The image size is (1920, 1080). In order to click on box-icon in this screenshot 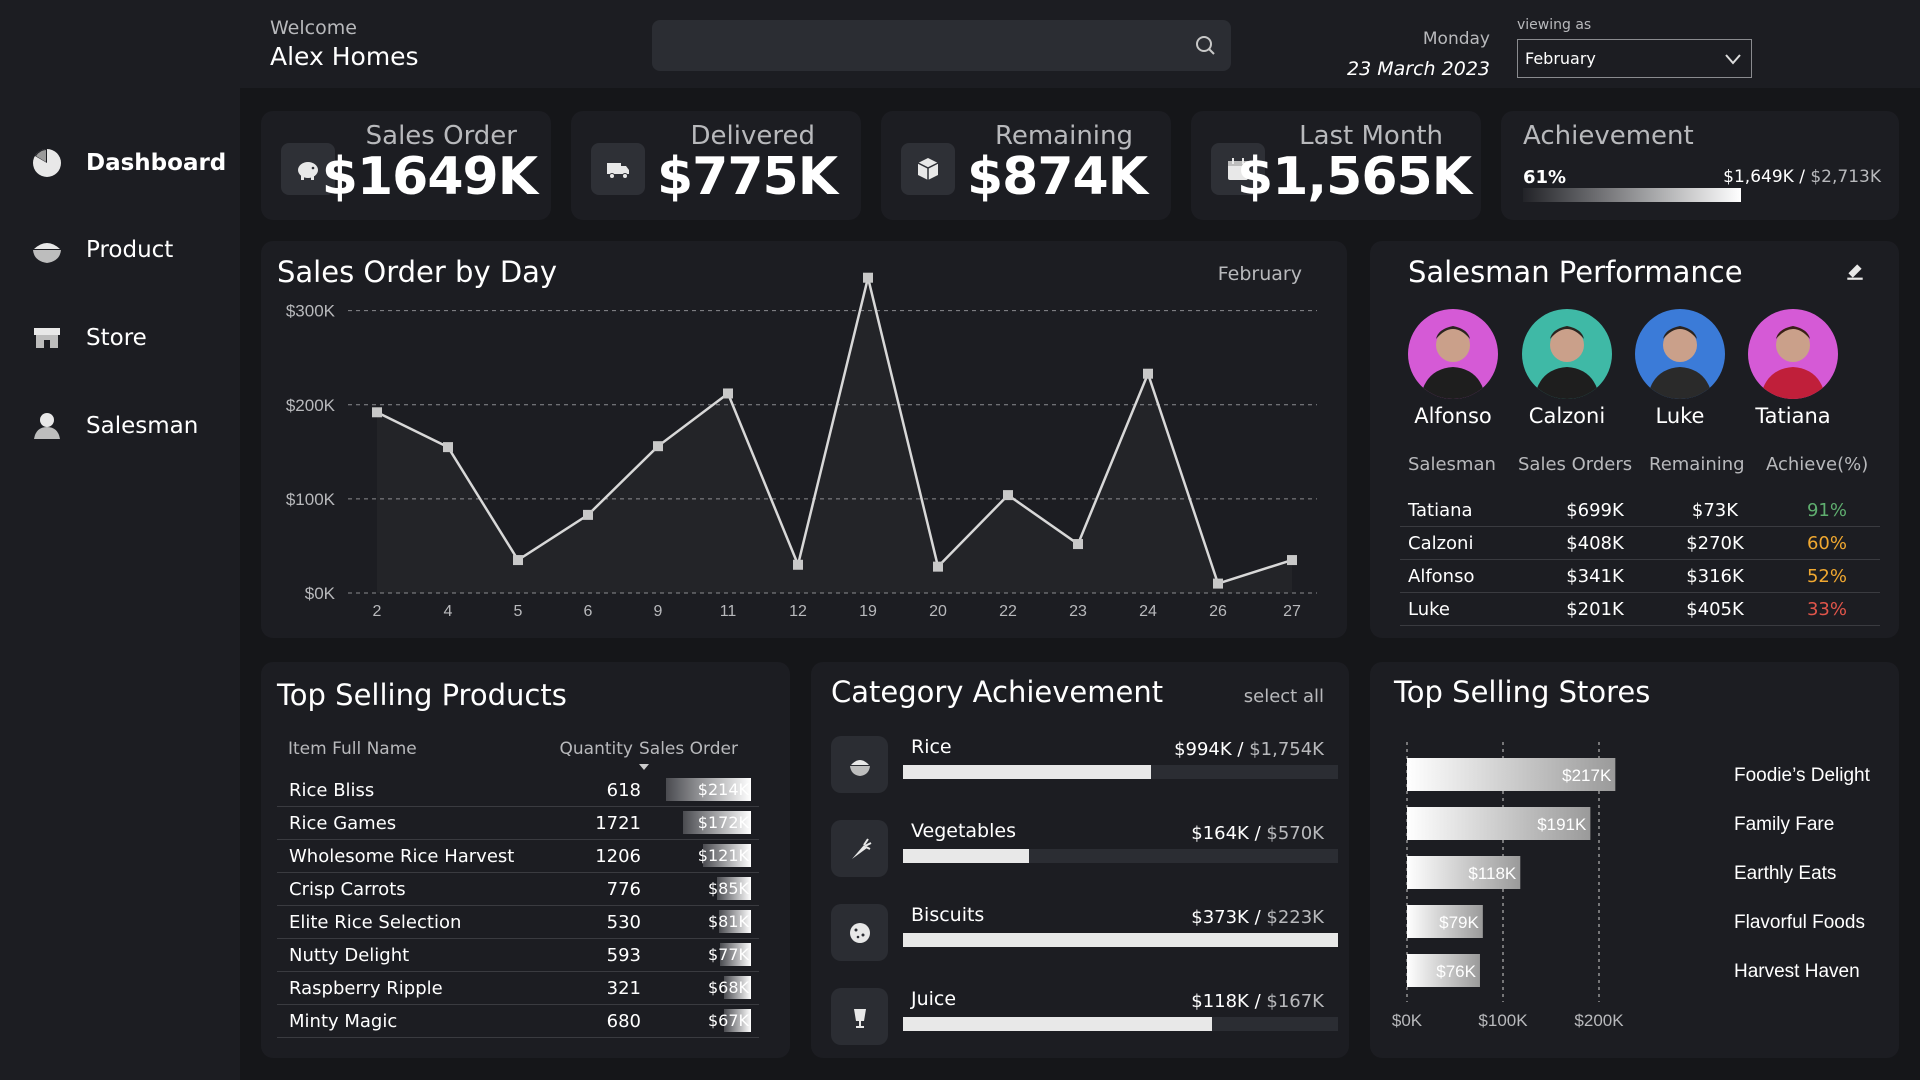, I will do `click(928, 169)`.